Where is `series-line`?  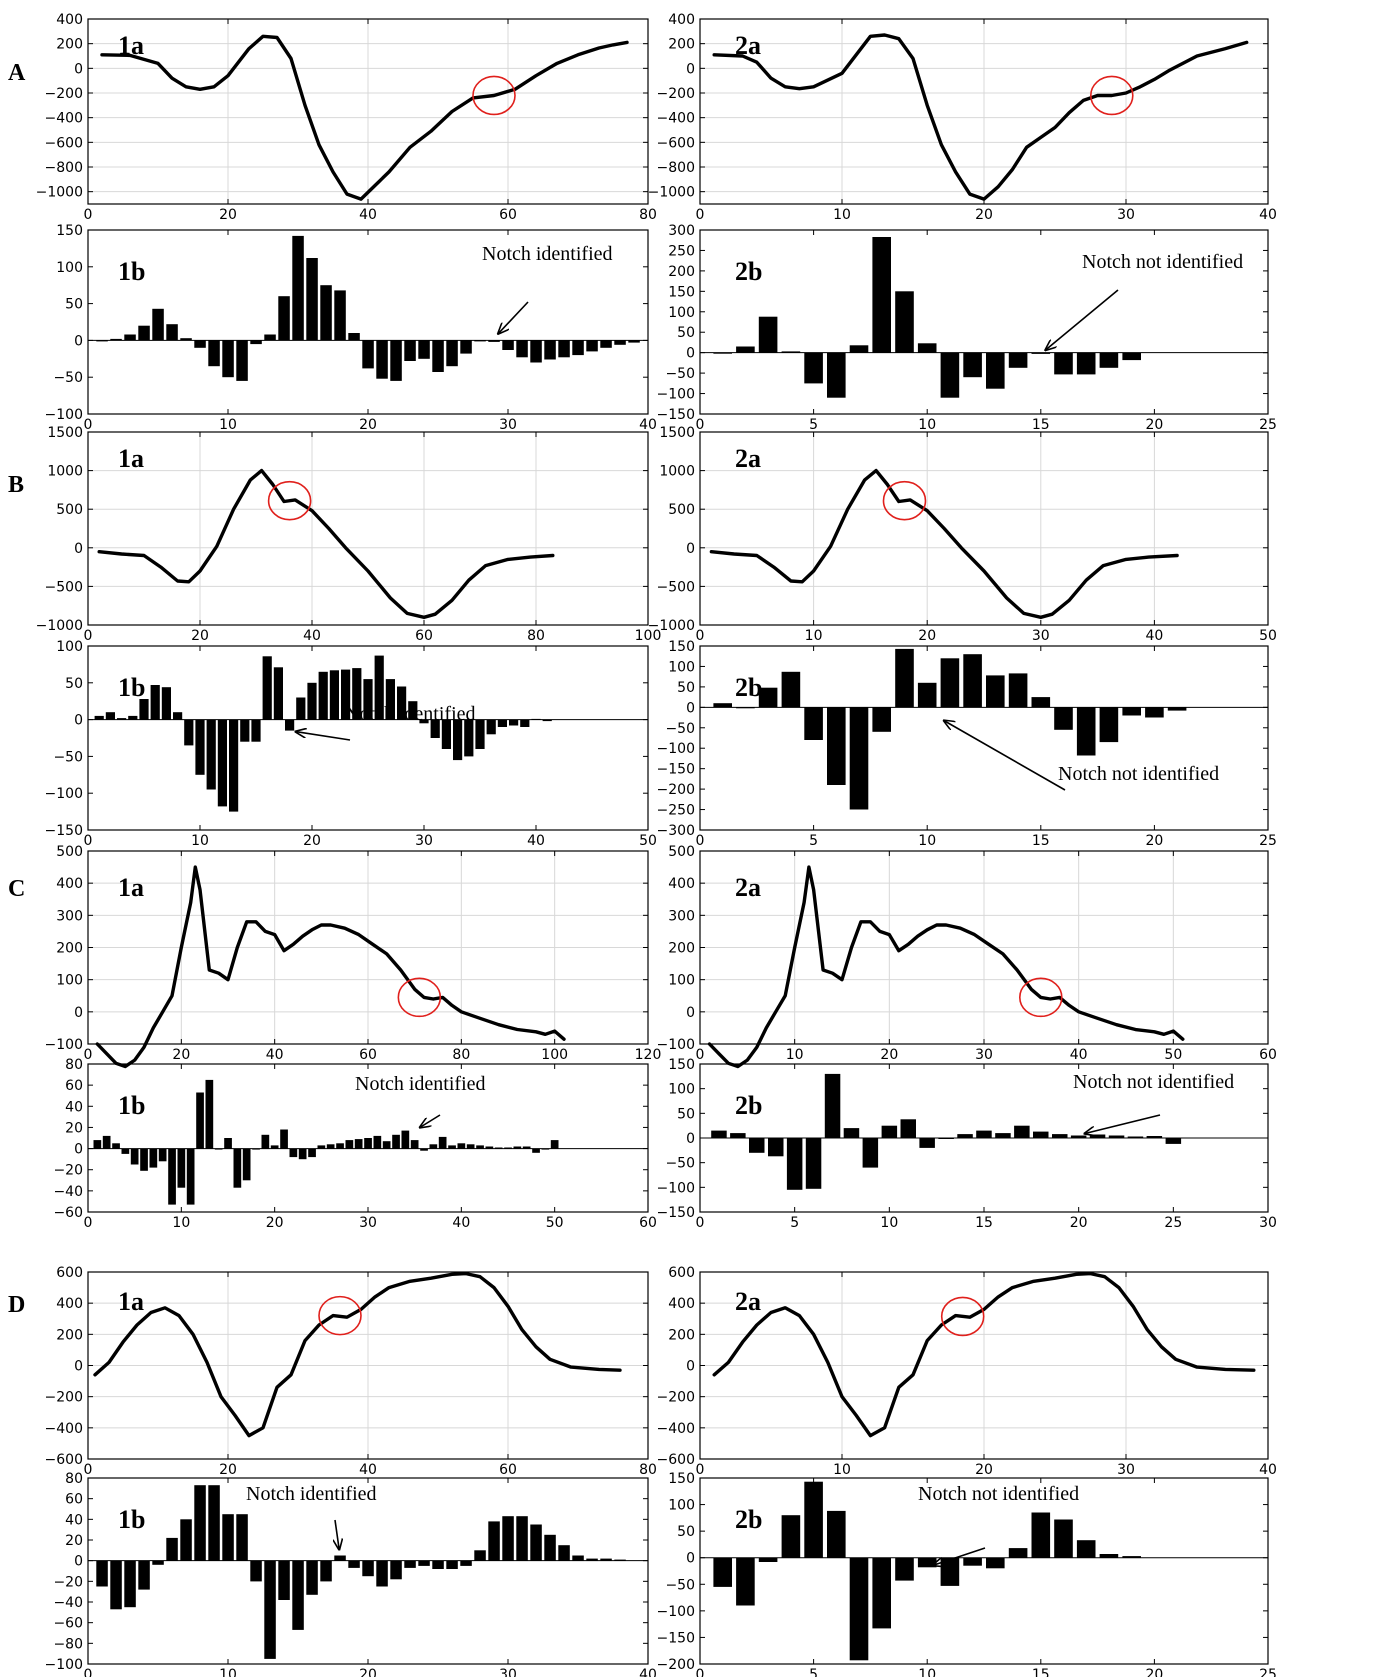
series-line is located at coordinates (330, 967).